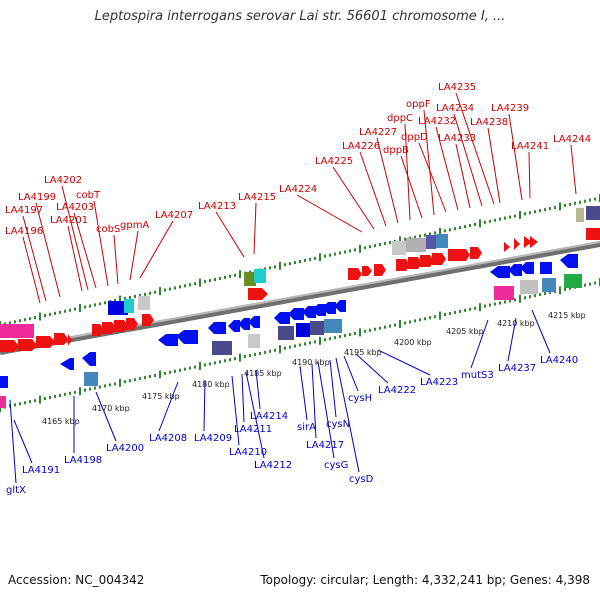 The image size is (600, 600). What do you see at coordinates (125, 448) in the screenshot?
I see `gene-label-LA4200: LA4200` at bounding box center [125, 448].